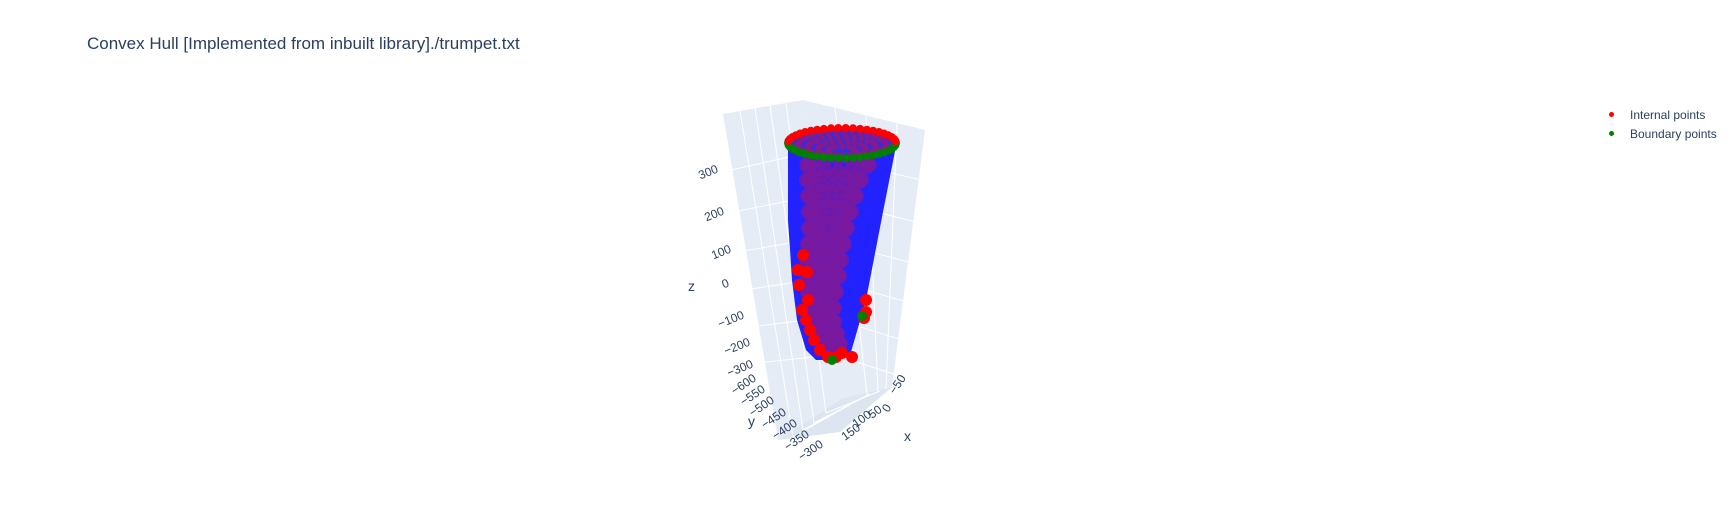  I want to click on z-axis-title: z, so click(691, 286).